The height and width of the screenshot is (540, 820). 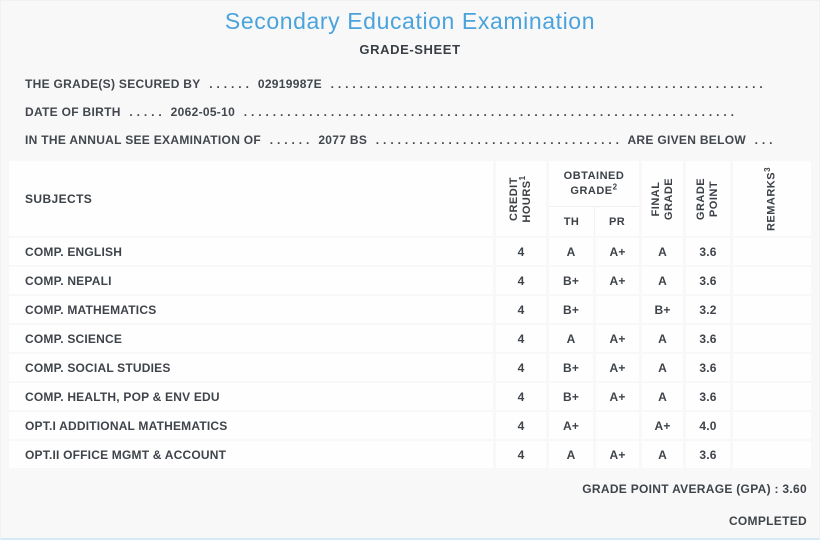 I want to click on table-row: COMP. MATHEMATICS 4 B+ B+ 3.2, so click(x=410, y=309).